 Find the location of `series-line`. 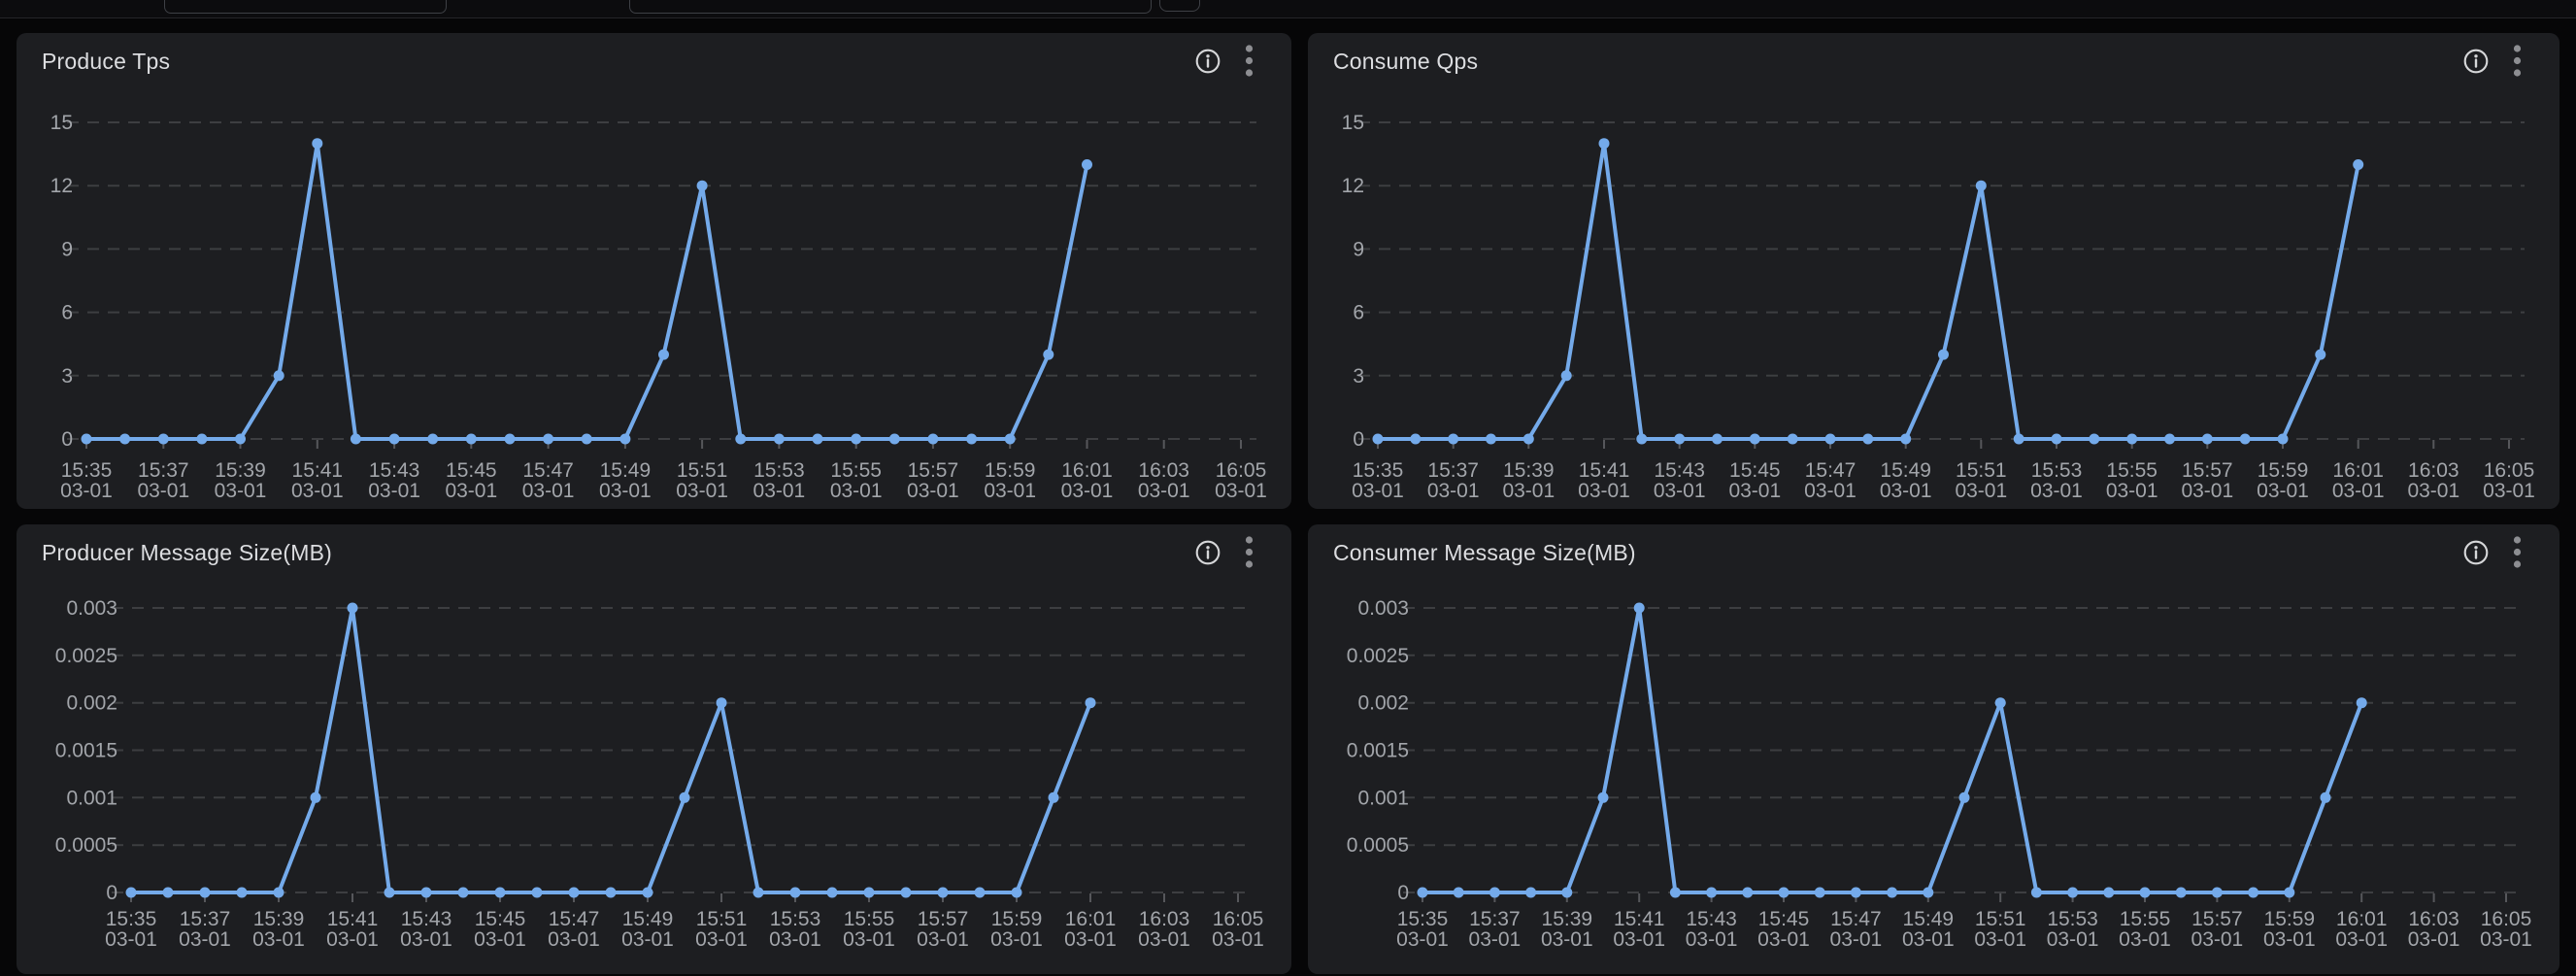

series-line is located at coordinates (586, 291).